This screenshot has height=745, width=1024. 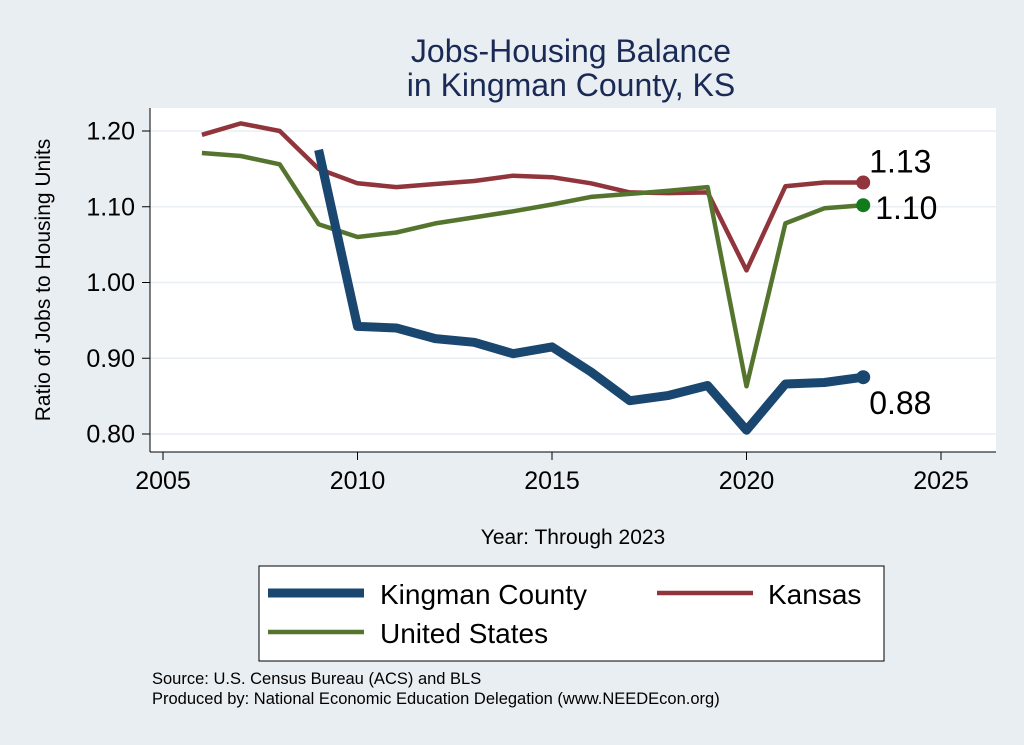 What do you see at coordinates (747, 481) in the screenshot?
I see `x-tick-label: 2020` at bounding box center [747, 481].